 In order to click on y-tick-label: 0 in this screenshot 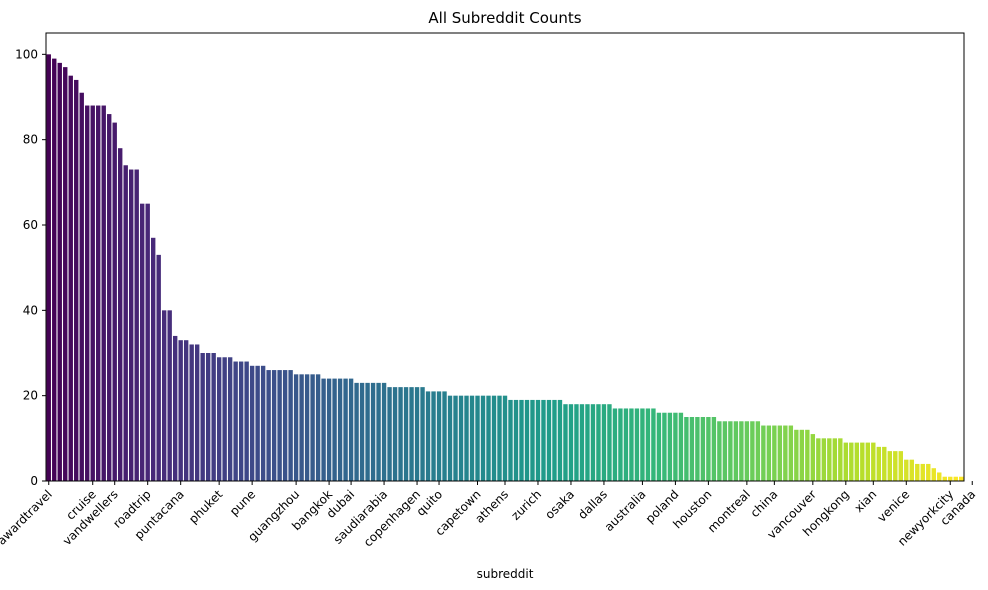, I will do `click(34, 481)`.